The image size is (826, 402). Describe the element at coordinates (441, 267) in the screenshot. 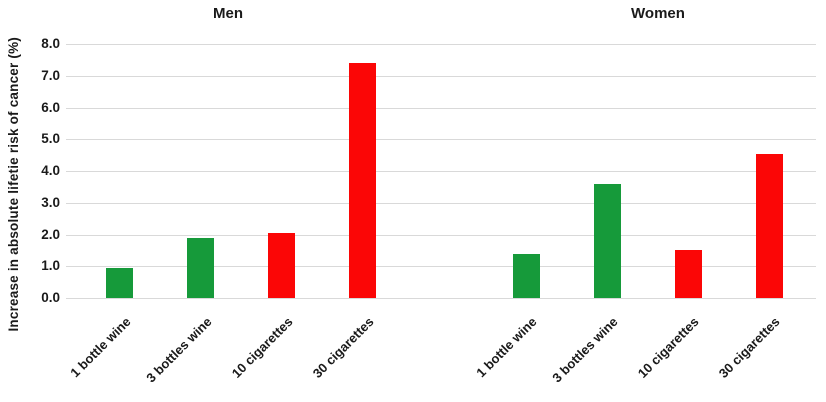

I see `gridline-1.0` at that location.